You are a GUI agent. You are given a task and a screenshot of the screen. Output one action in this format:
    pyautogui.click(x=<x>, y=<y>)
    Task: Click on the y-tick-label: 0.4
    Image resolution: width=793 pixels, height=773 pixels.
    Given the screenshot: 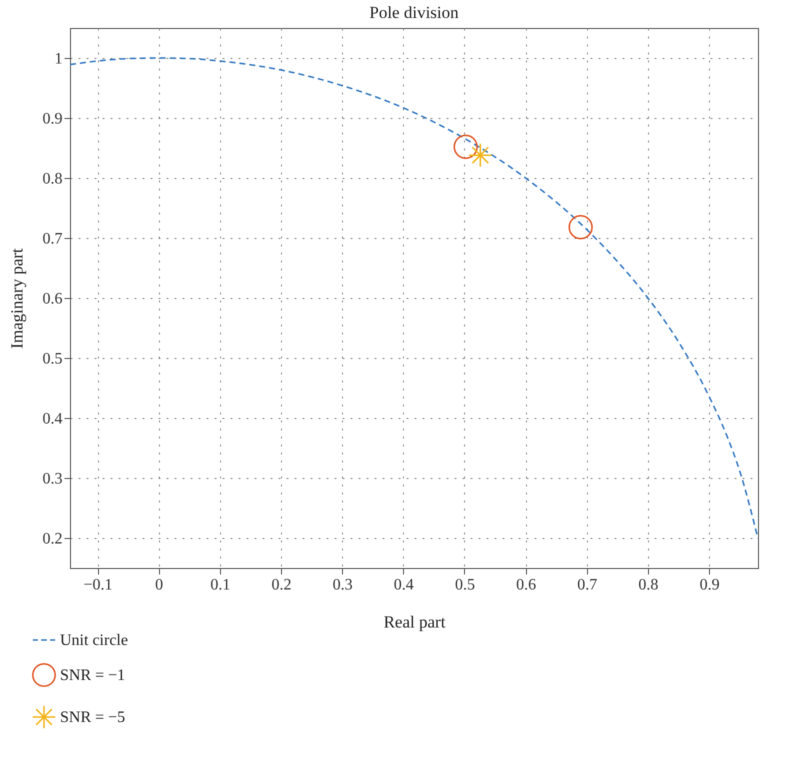 What is the action you would take?
    pyautogui.click(x=52, y=419)
    